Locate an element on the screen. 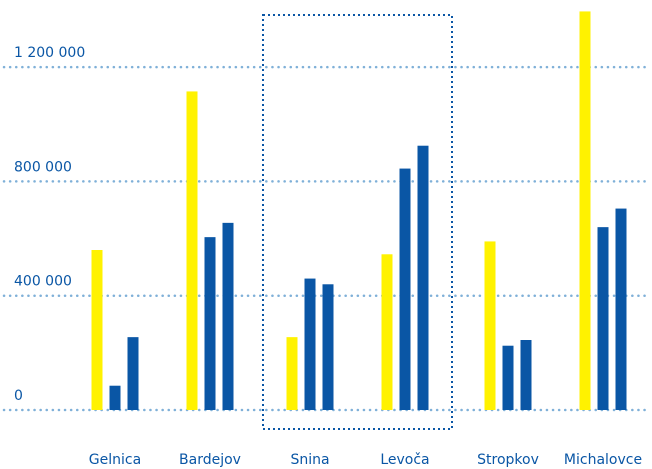  bar-gelnica-s3 is located at coordinates (133, 373).